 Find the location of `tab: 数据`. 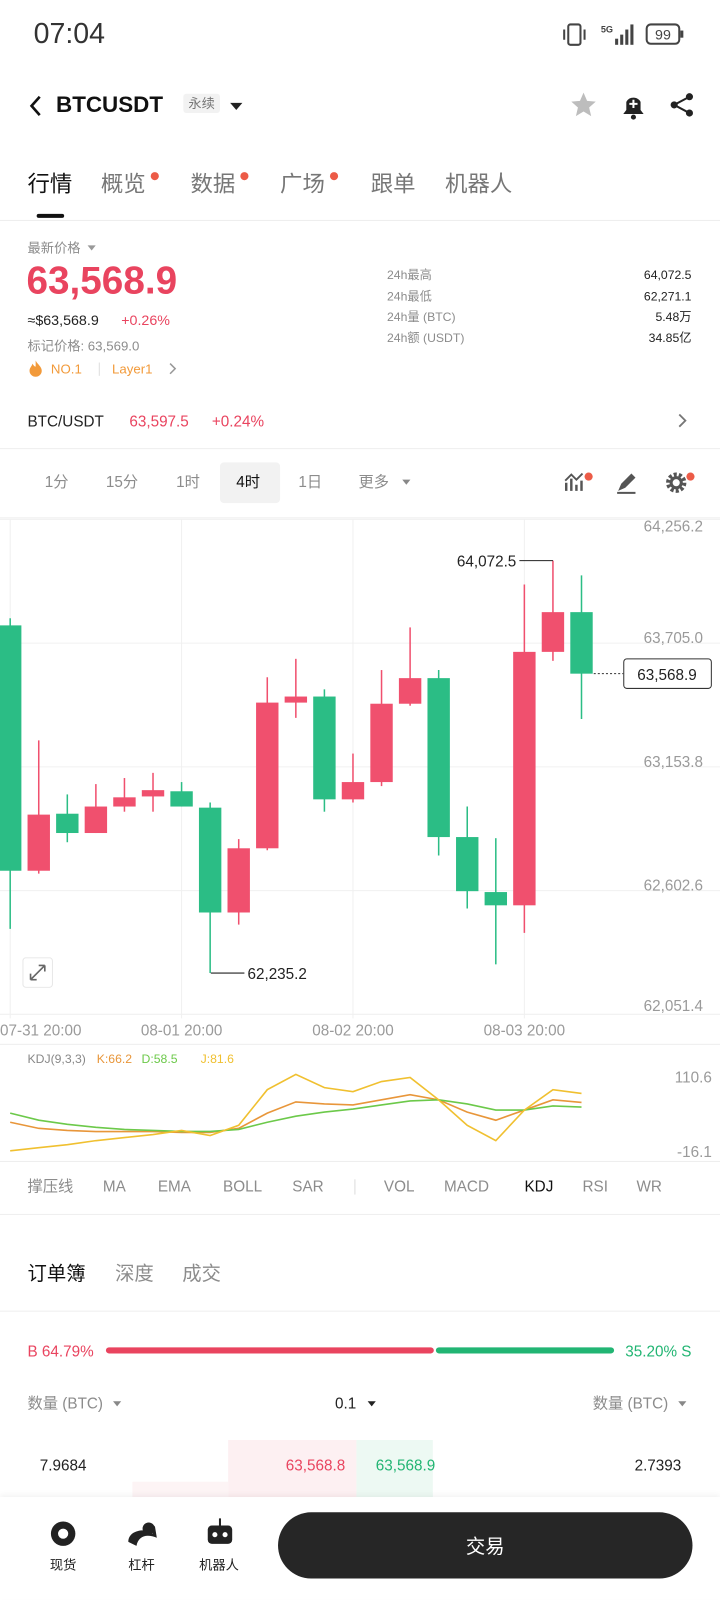

tab: 数据 is located at coordinates (213, 184).